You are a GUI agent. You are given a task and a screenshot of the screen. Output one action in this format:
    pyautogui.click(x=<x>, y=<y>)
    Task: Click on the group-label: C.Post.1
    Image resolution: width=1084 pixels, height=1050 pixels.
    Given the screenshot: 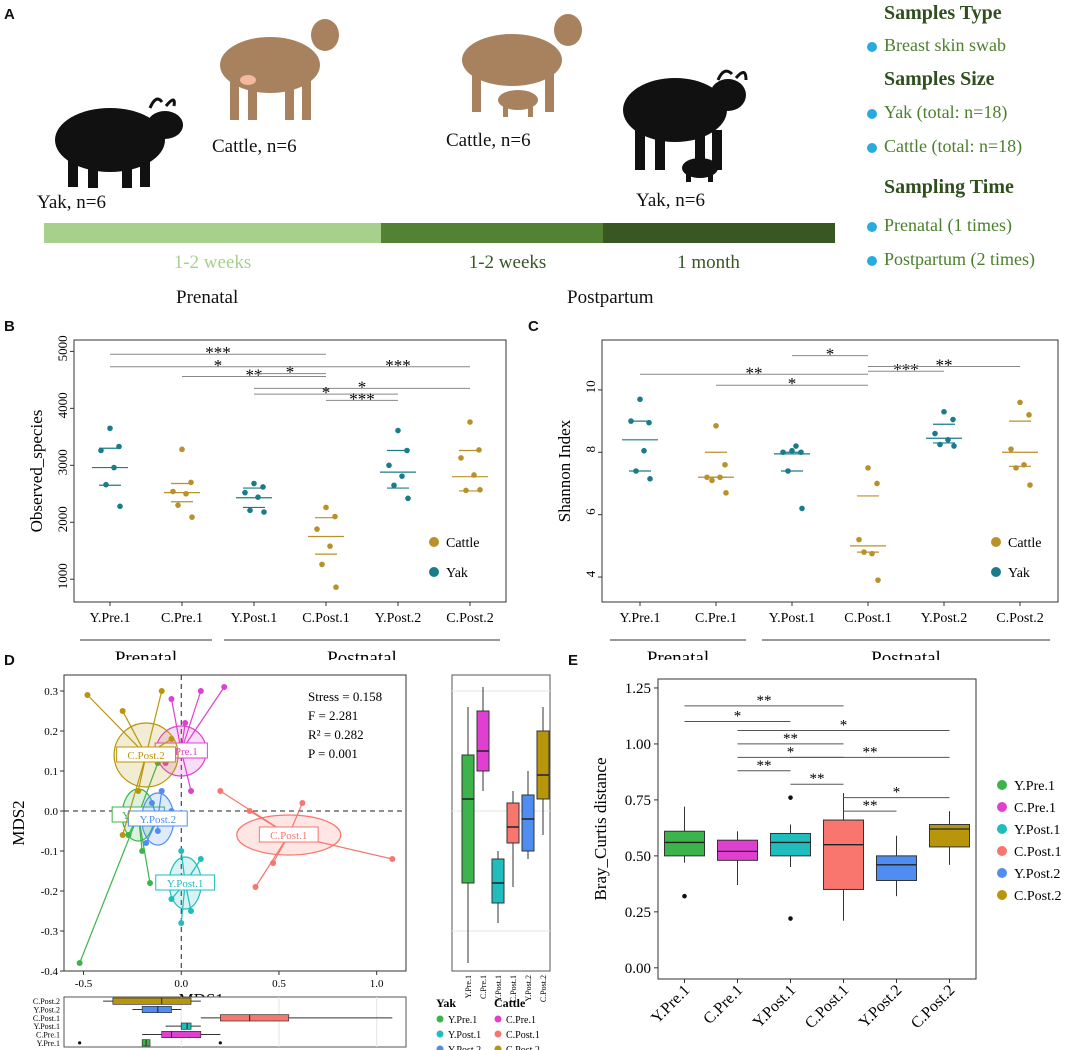 What is the action you would take?
    pyautogui.click(x=288, y=836)
    